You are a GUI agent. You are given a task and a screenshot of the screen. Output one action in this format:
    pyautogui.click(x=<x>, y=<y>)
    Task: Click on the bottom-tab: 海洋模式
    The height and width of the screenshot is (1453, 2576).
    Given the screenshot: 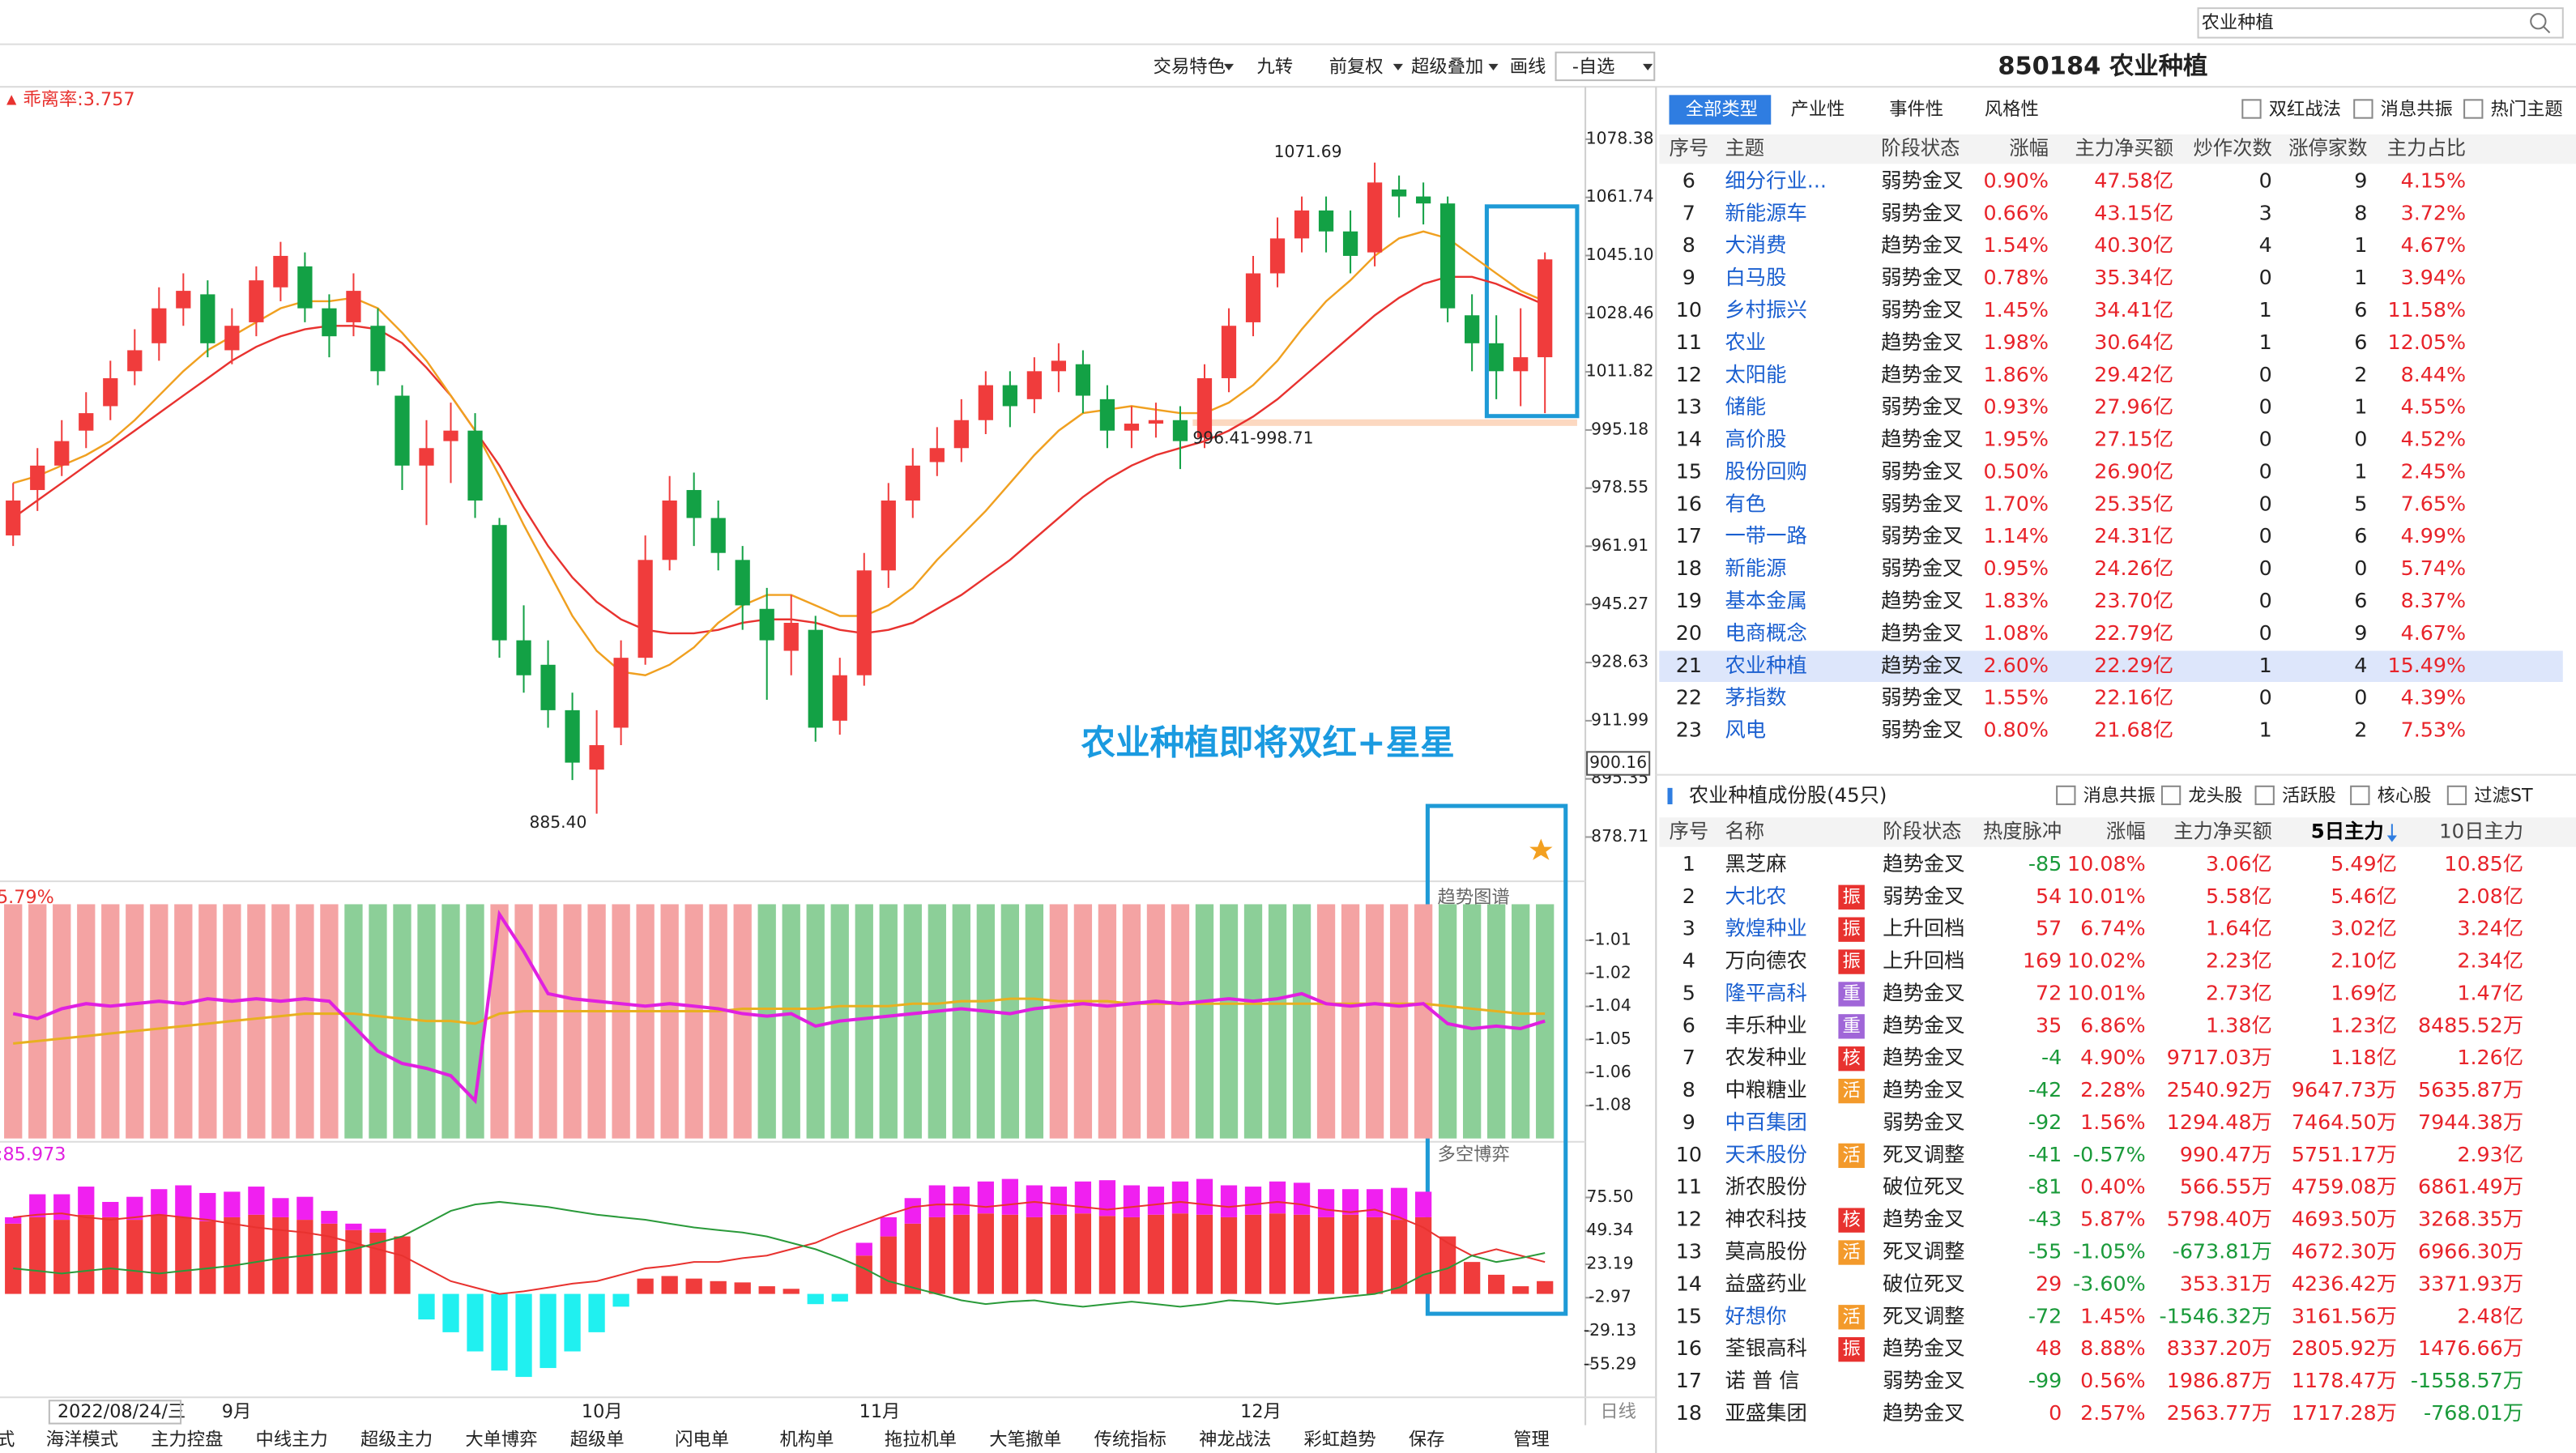 What is the action you would take?
    pyautogui.click(x=82, y=1439)
    